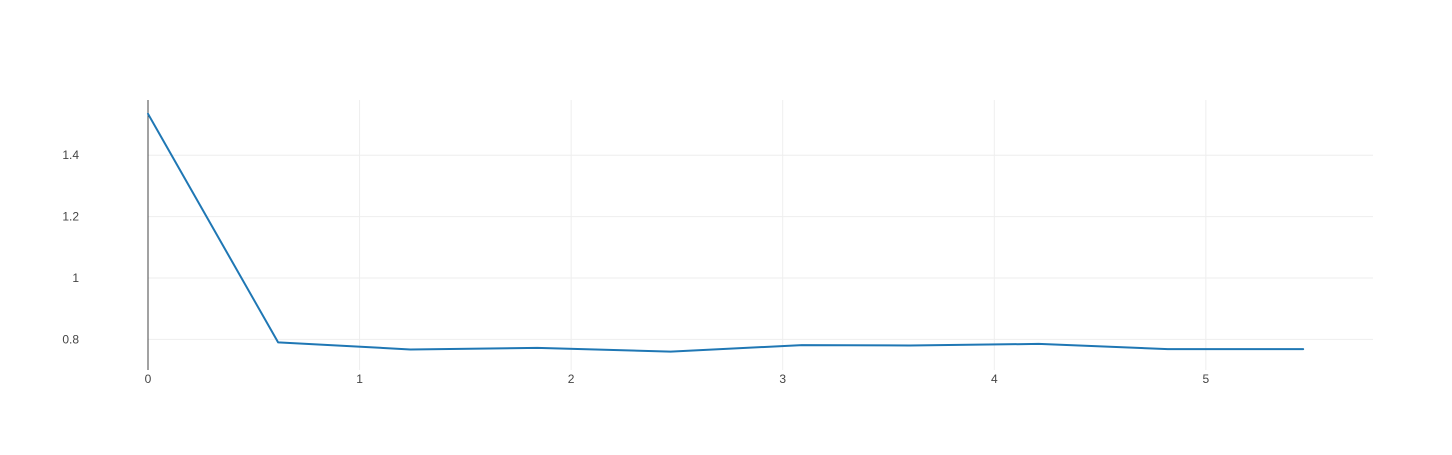  What do you see at coordinates (75, 278) in the screenshot?
I see `y-tick-label: 1` at bounding box center [75, 278].